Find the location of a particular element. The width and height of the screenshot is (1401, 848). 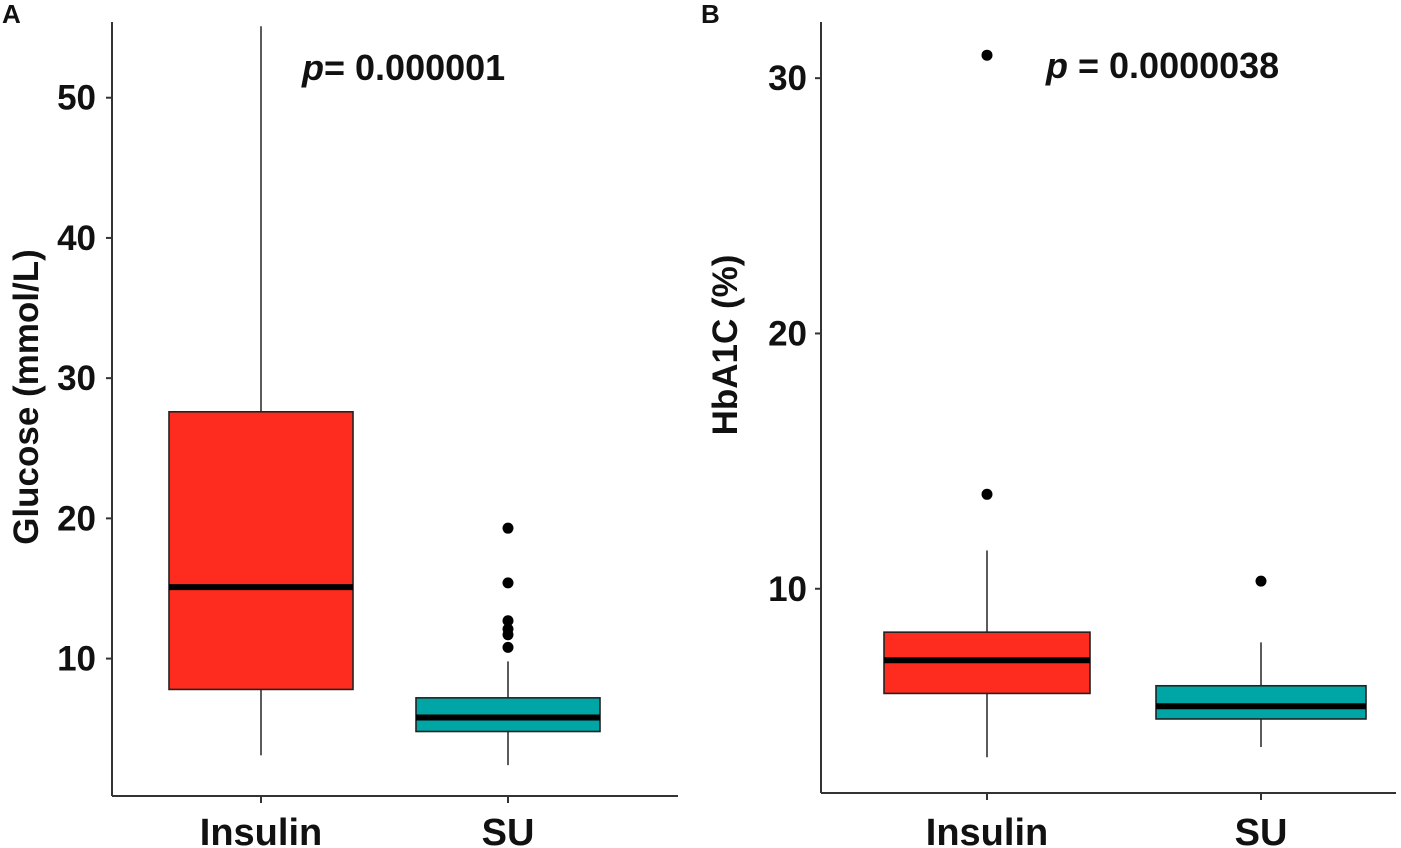

panel-a-y-ticks: 10 20 30 40 50 is located at coordinates (84, 379).